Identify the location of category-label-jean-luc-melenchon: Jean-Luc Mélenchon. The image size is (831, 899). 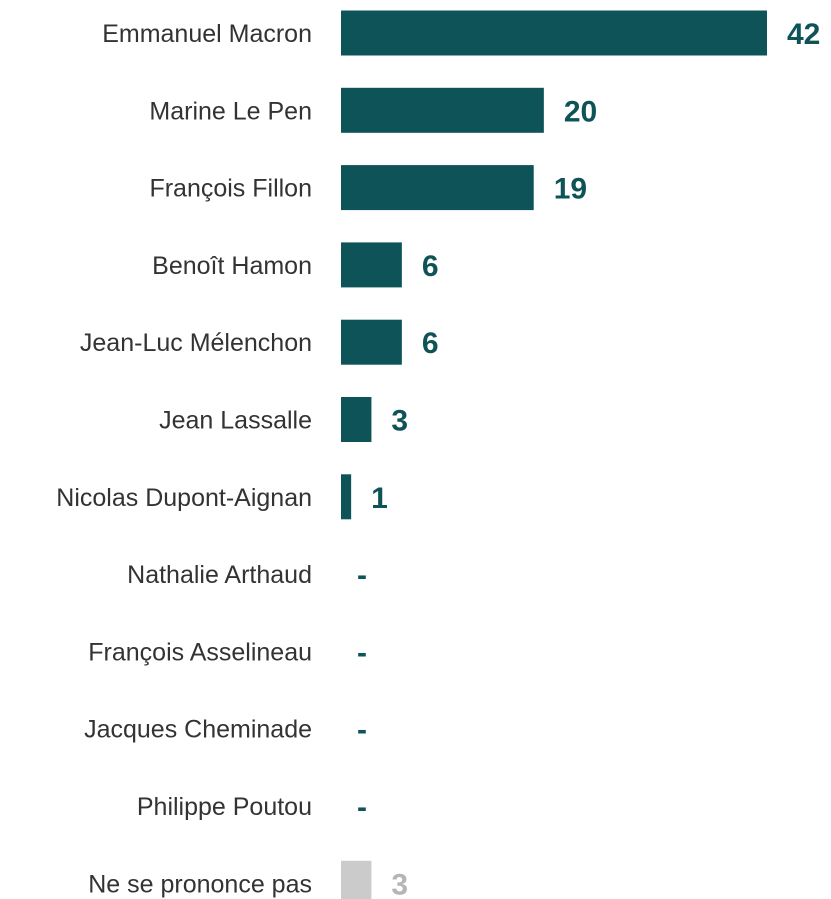
(196, 343).